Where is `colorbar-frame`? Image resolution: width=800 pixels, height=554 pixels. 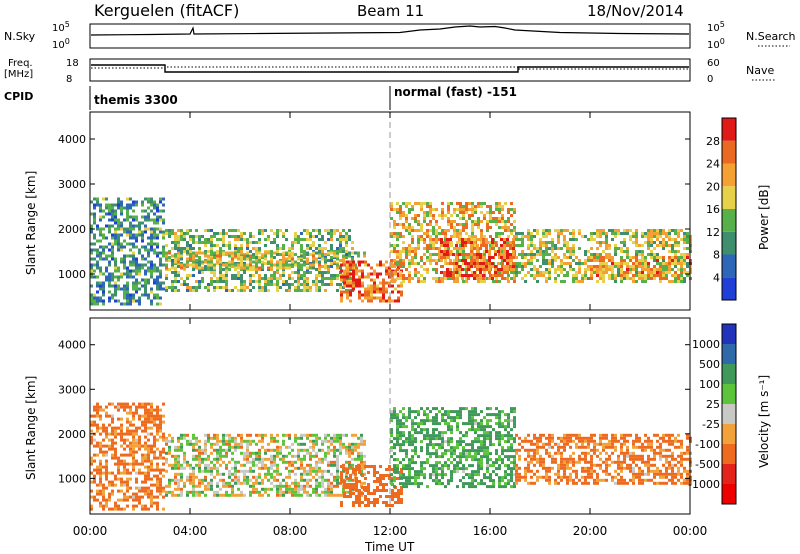
colorbar-frame is located at coordinates (729, 209).